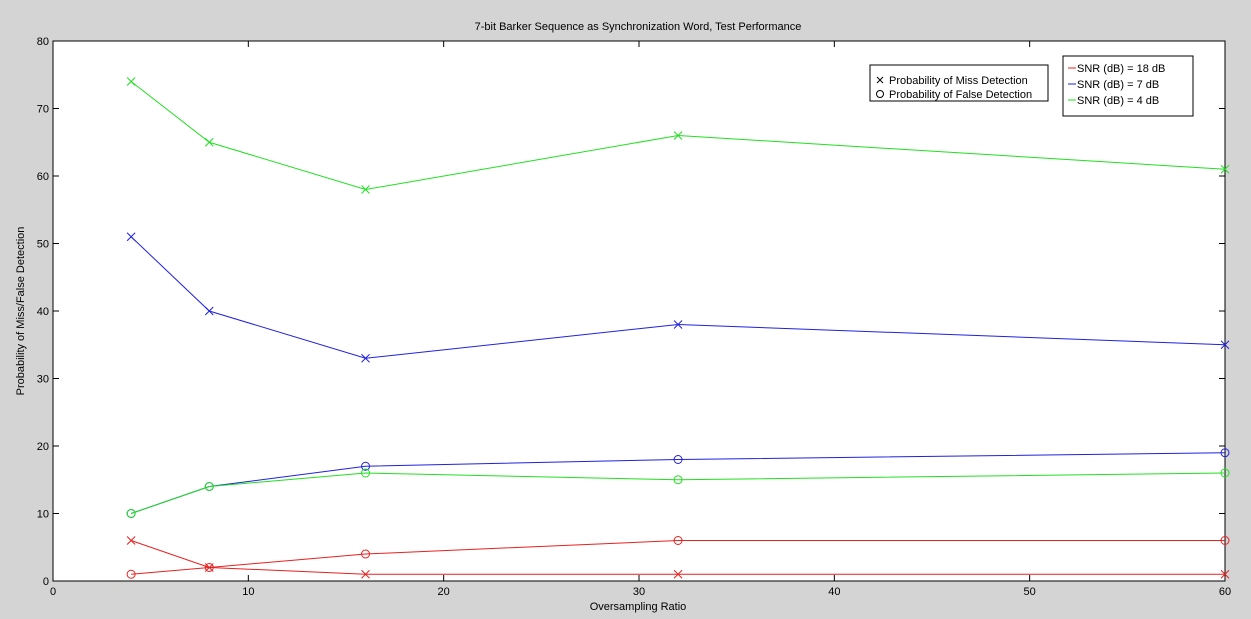 The image size is (1251, 619). Describe the element at coordinates (1030, 592) in the screenshot. I see `x-tick-label: 50` at that location.